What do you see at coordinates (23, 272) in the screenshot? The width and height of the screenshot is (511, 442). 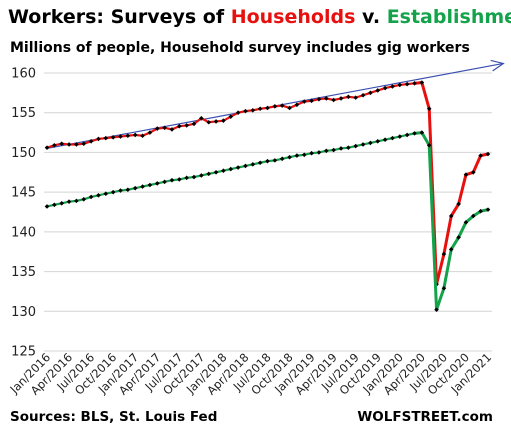 I see `y-tick-label: 135` at bounding box center [23, 272].